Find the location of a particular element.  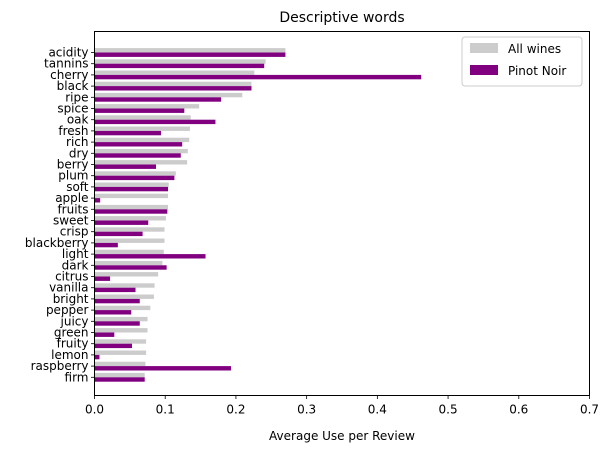

x-tick-label: 0.0 is located at coordinates (94, 410).